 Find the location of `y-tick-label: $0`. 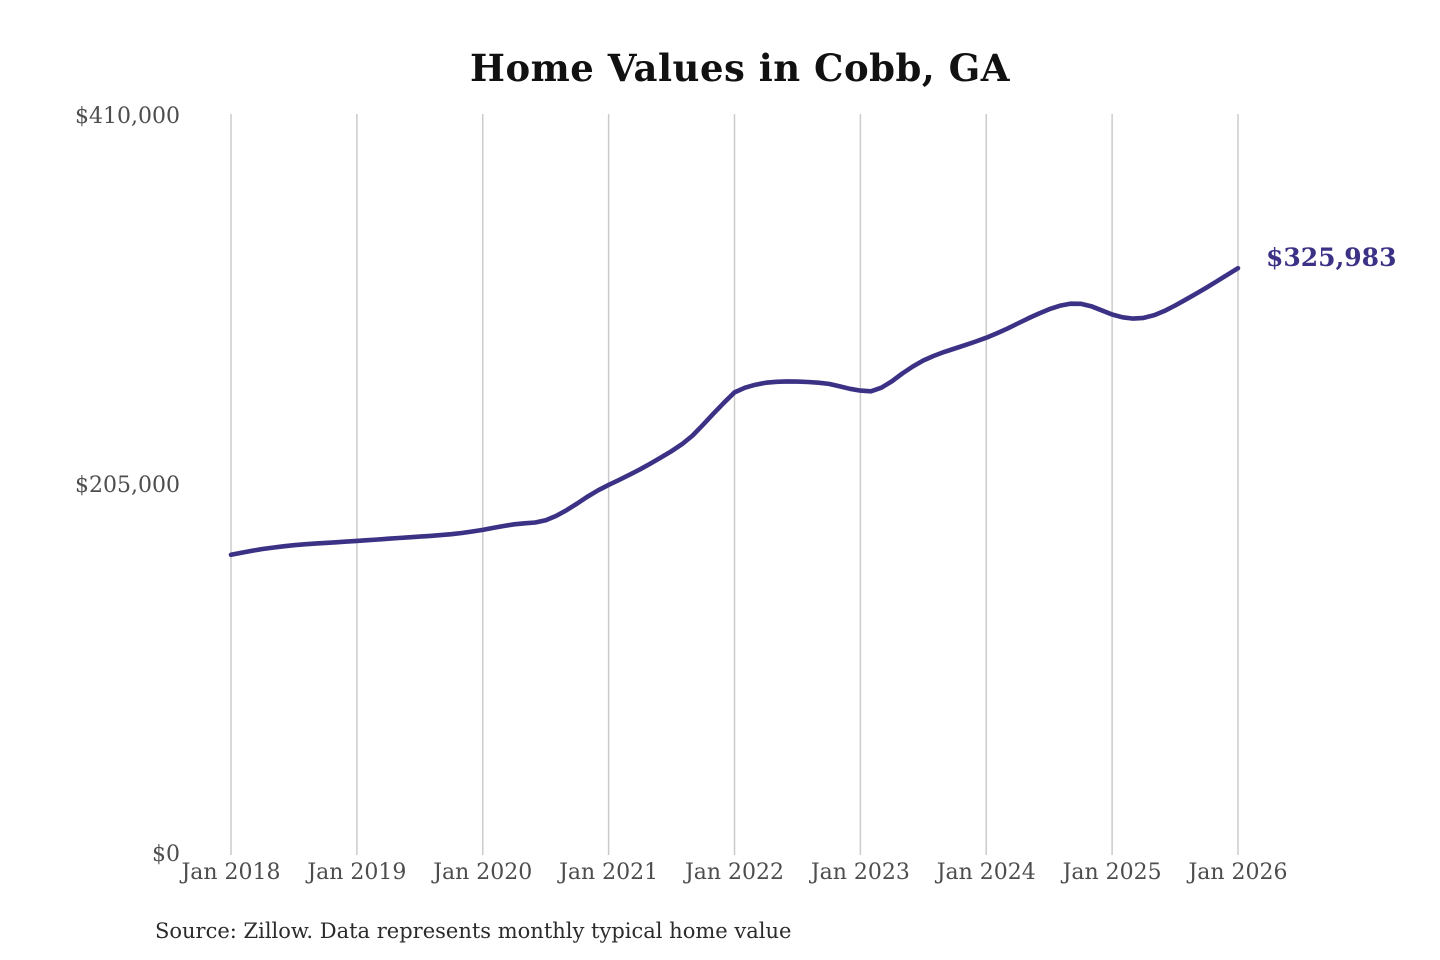

y-tick-label: $0 is located at coordinates (166, 854).